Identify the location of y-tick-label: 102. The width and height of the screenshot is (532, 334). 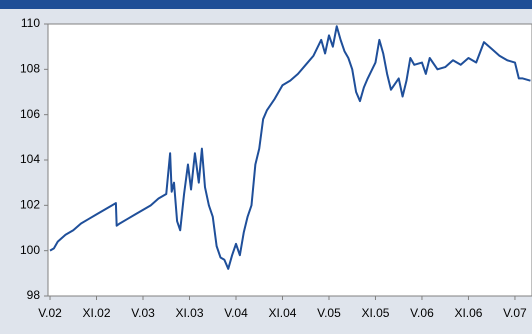
(30, 205).